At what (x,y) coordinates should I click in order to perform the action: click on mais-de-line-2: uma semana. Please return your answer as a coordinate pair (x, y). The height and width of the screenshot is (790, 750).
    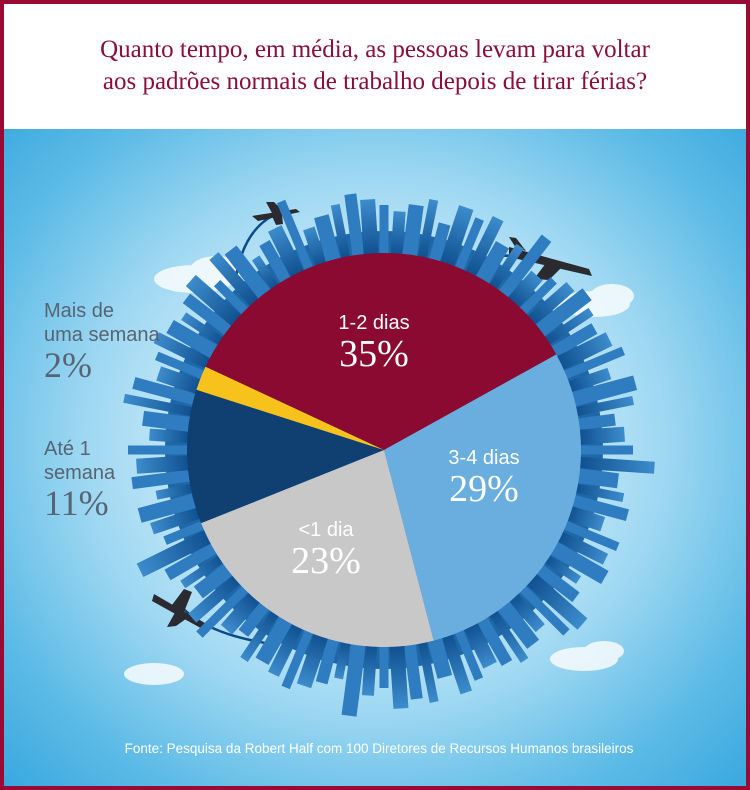
    Looking at the image, I should click on (102, 335).